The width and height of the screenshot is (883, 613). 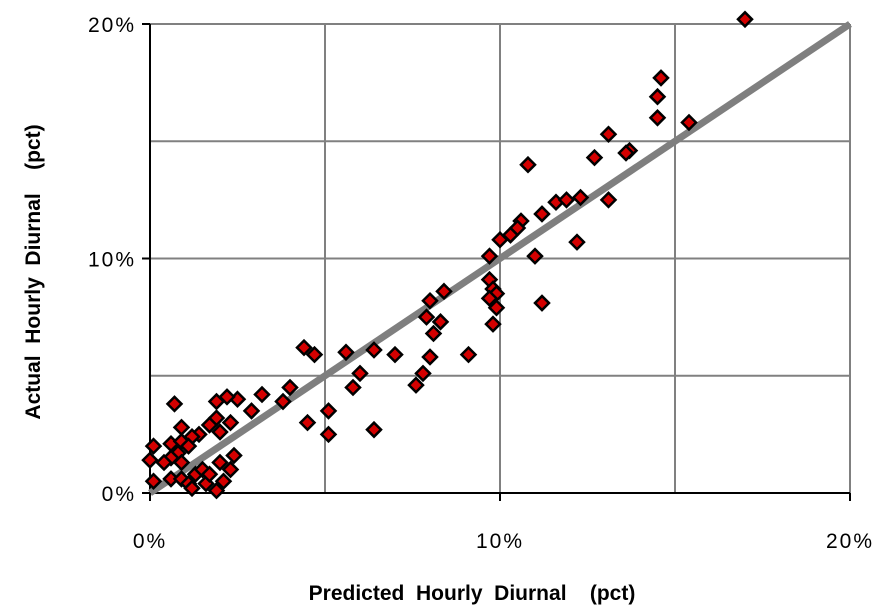 I want to click on y-axis-title: Actual Hourly Diurnal (pct), so click(x=33, y=271).